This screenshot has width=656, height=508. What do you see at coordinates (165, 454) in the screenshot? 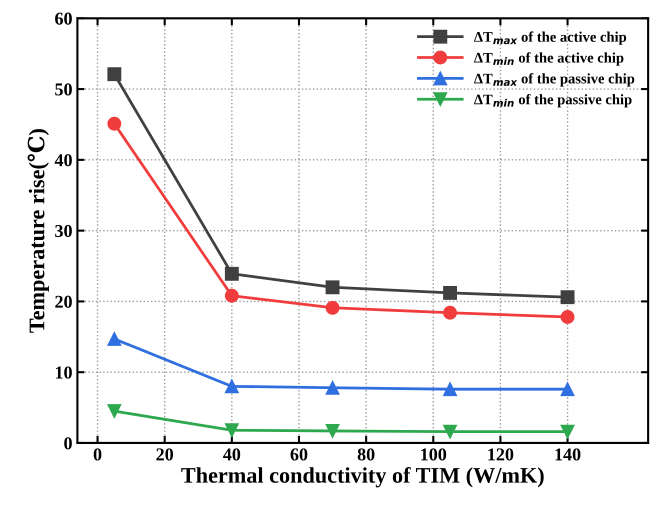
I see `x-tick-label: 20` at bounding box center [165, 454].